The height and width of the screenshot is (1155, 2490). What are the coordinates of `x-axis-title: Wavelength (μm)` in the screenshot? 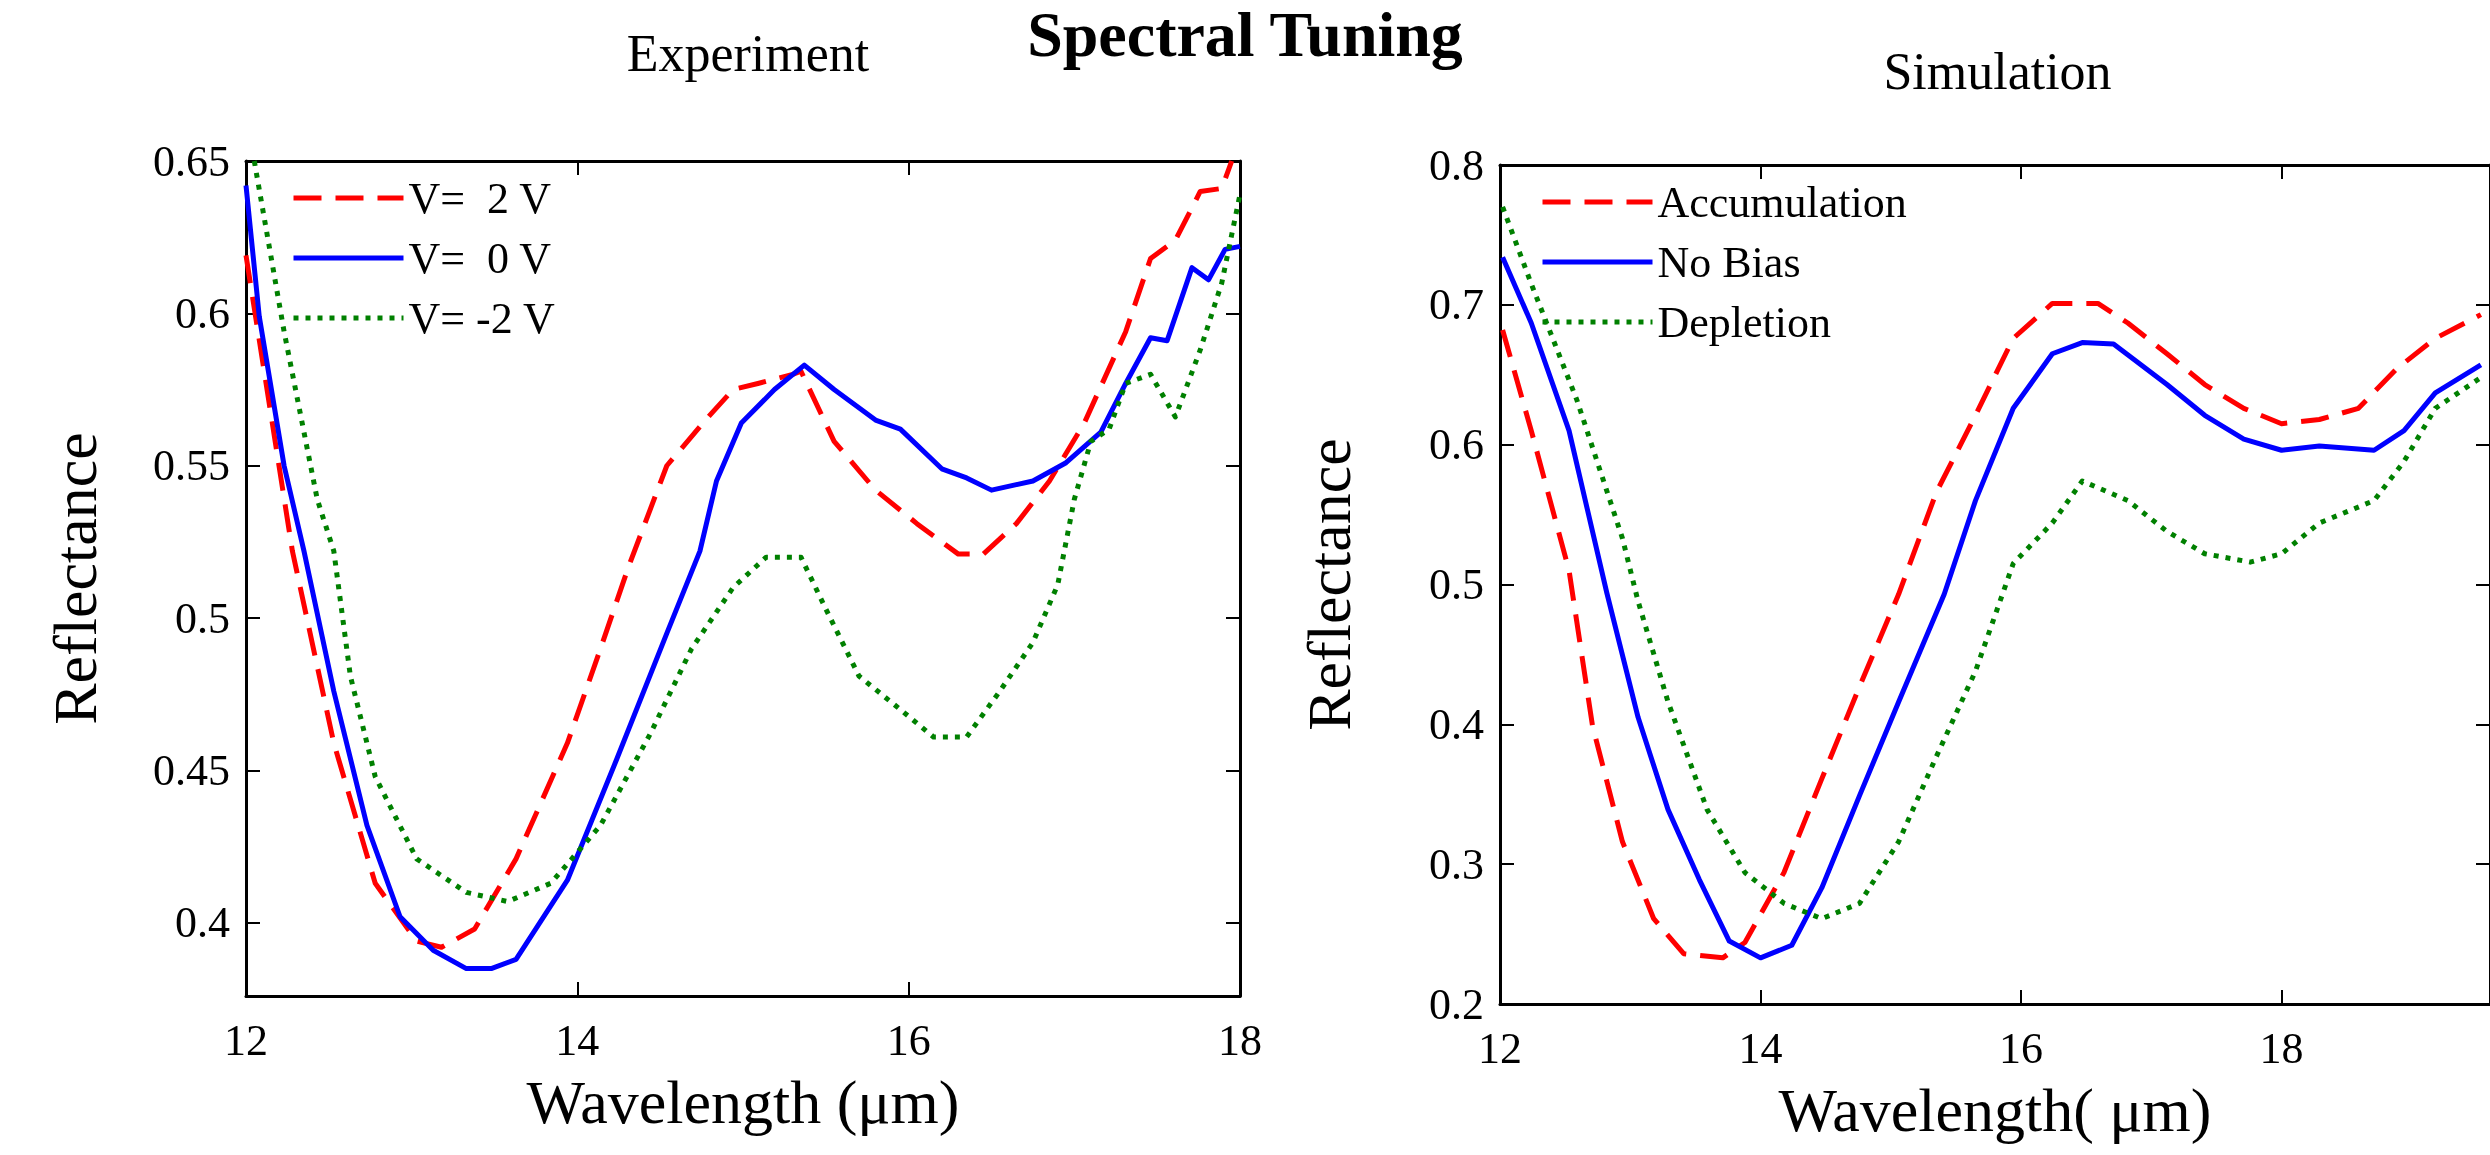 It's located at (743, 1102).